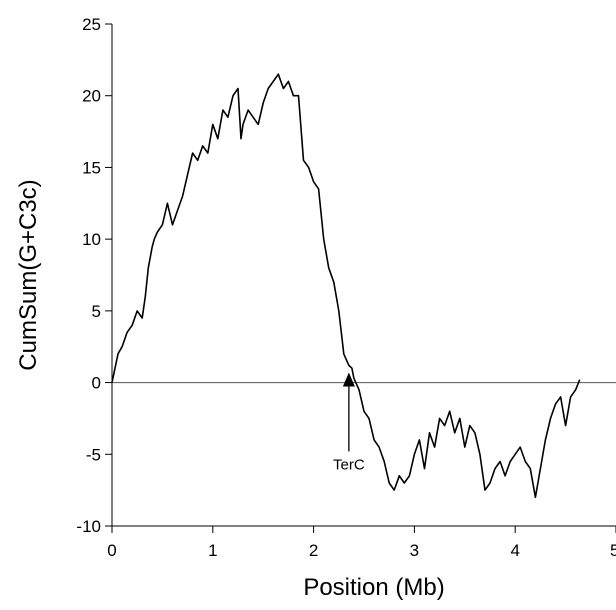 Image resolution: width=616 pixels, height=610 pixels. I want to click on y-tick-label: 15, so click(91, 167).